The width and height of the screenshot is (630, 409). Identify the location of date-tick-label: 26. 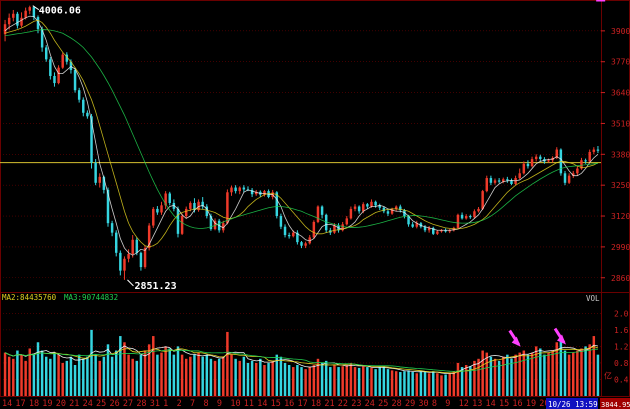
(114, 404).